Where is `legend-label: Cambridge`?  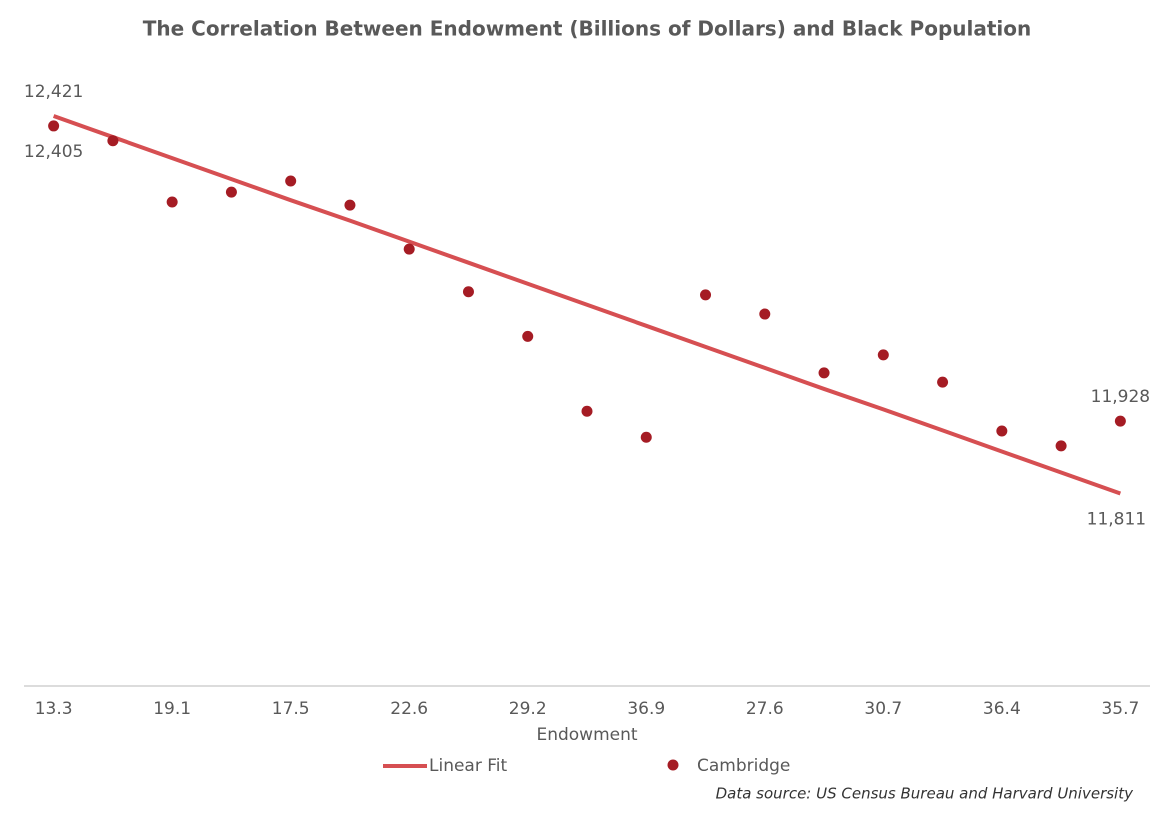
legend-label: Cambridge is located at coordinates (743, 766).